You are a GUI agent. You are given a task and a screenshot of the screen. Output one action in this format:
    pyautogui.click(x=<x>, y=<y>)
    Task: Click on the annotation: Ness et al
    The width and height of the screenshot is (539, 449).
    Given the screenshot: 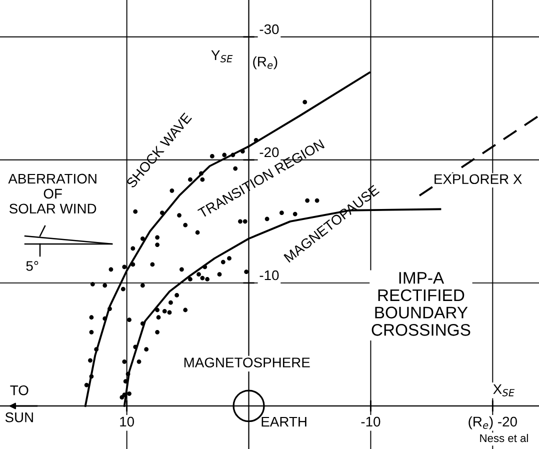 What is the action you would take?
    pyautogui.click(x=504, y=438)
    